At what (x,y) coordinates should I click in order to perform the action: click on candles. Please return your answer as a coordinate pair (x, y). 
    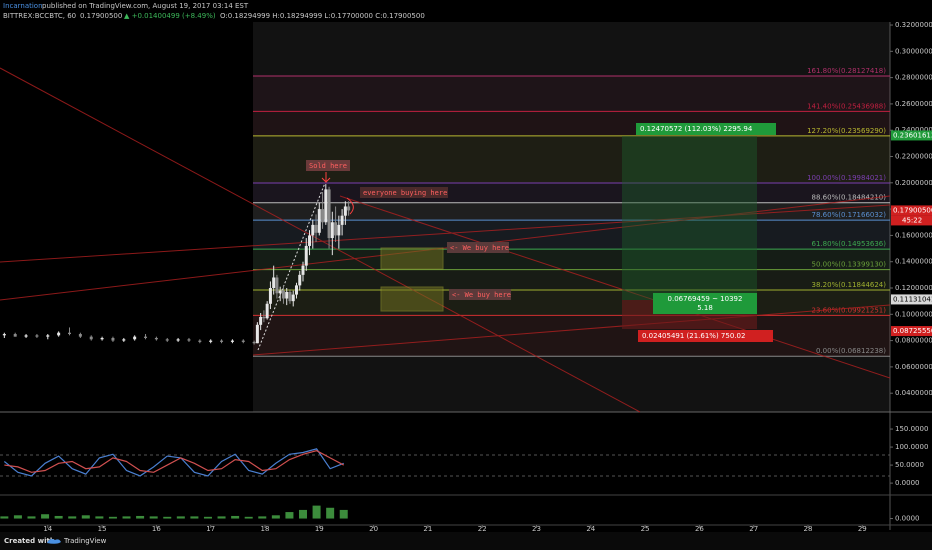
    Looking at the image, I should click on (176, 264).